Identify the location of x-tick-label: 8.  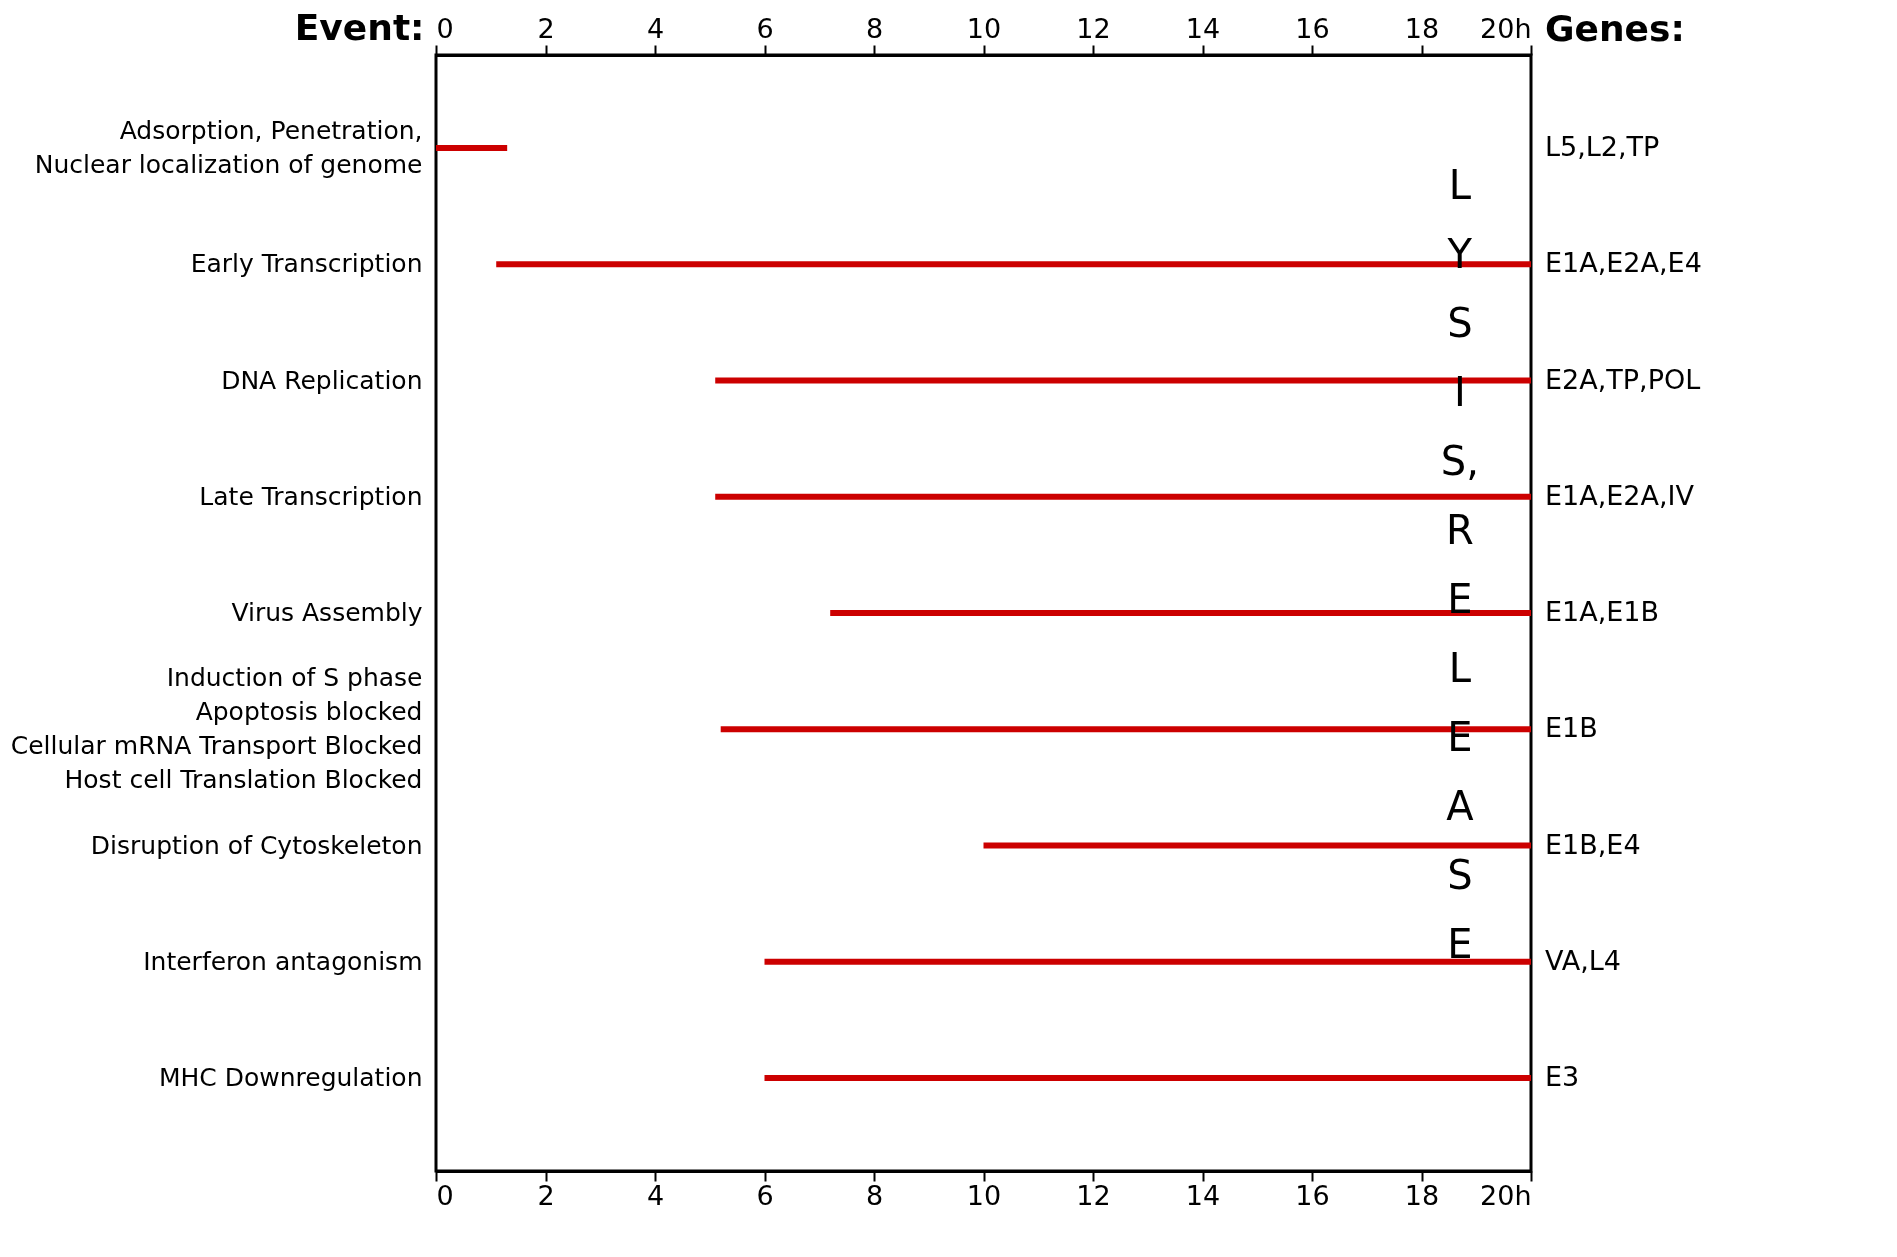
(874, 1195).